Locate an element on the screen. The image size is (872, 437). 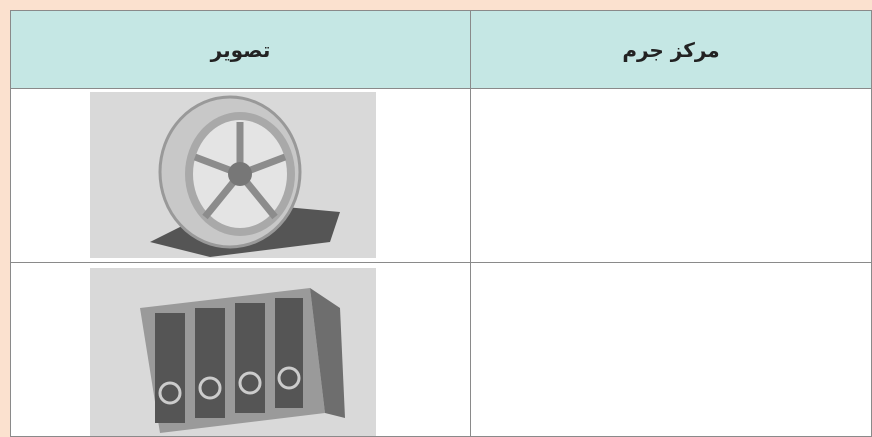
header-cell: تصویر is located at coordinates (240, 49).